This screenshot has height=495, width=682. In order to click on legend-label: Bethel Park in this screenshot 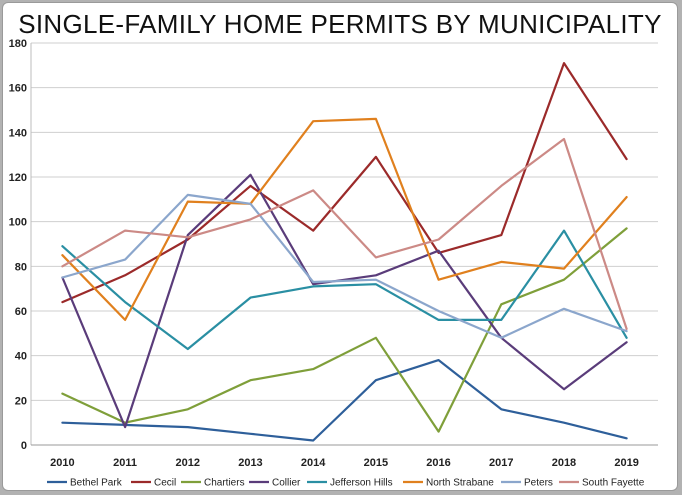, I will do `click(96, 483)`.